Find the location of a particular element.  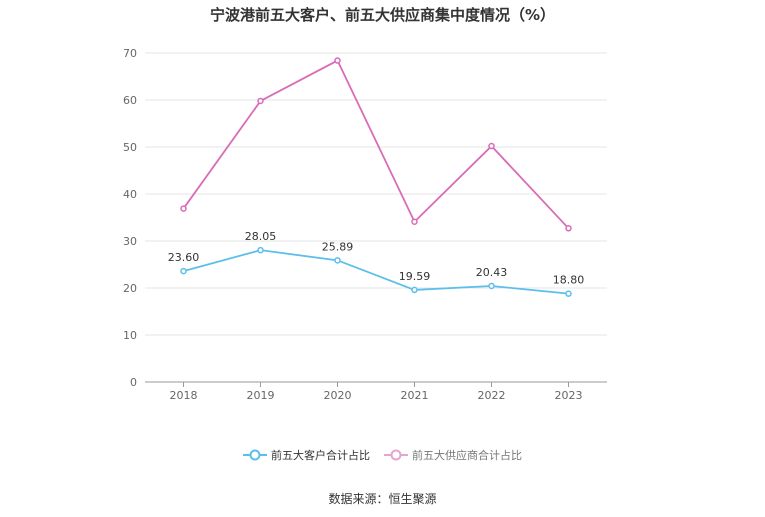

legend-label: 前五大客户合计占比 is located at coordinates (320, 455).